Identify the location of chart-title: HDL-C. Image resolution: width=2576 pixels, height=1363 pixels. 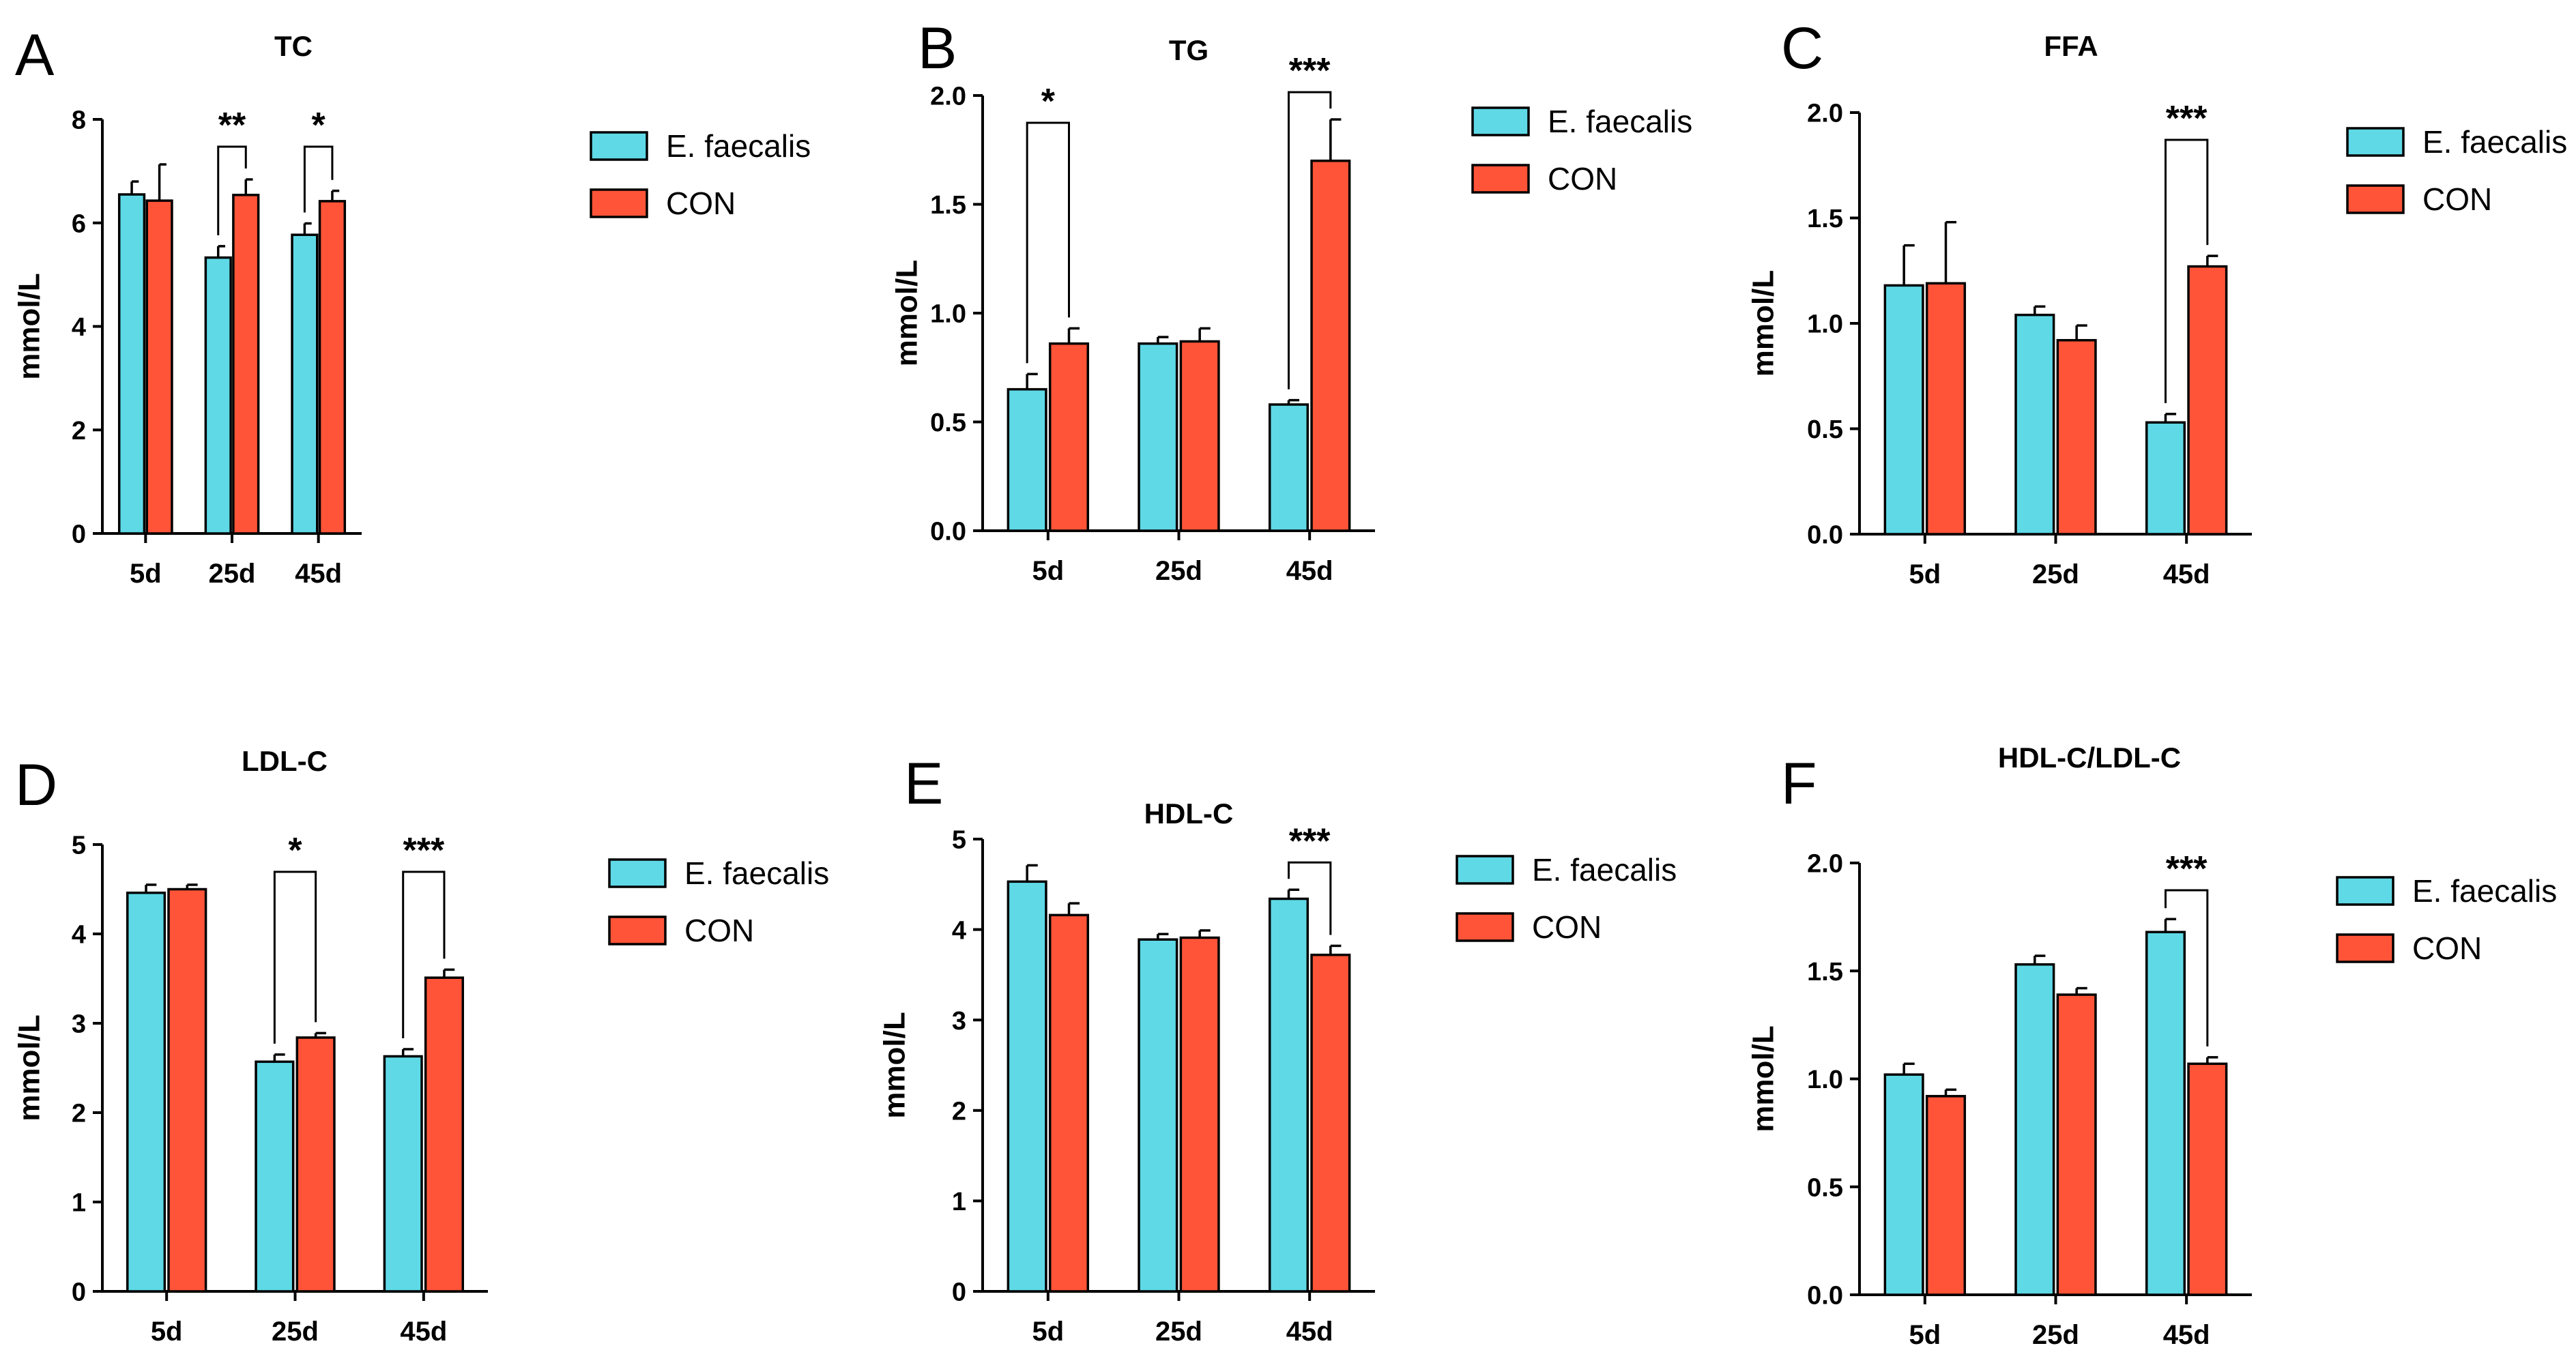
(1189, 813).